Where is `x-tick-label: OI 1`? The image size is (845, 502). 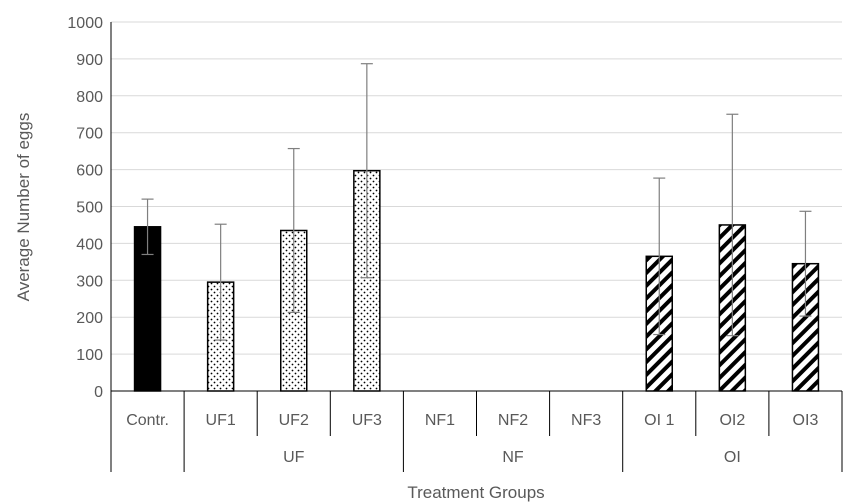
x-tick-label: OI 1 is located at coordinates (659, 420).